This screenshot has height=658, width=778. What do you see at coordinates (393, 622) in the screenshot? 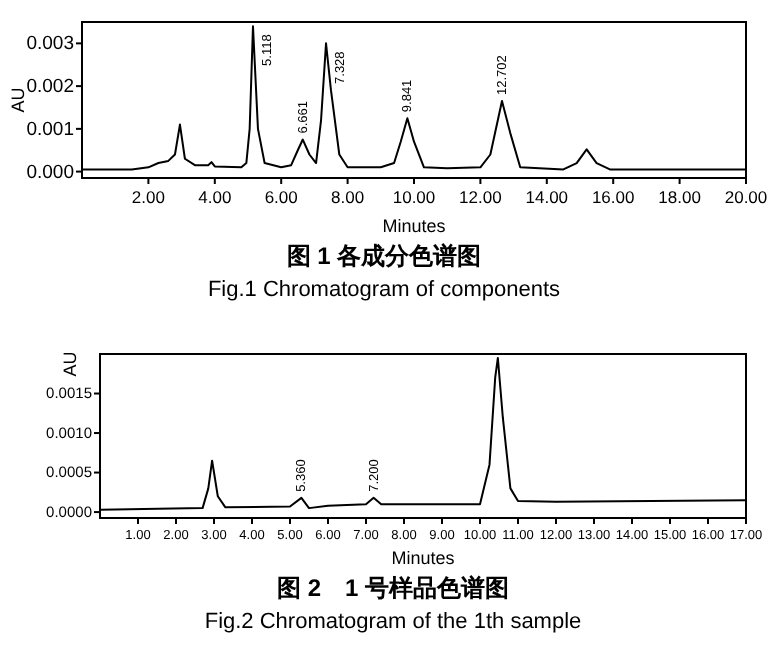
I see `text: Fig.2 Chromatogram of the 1th sample` at bounding box center [393, 622].